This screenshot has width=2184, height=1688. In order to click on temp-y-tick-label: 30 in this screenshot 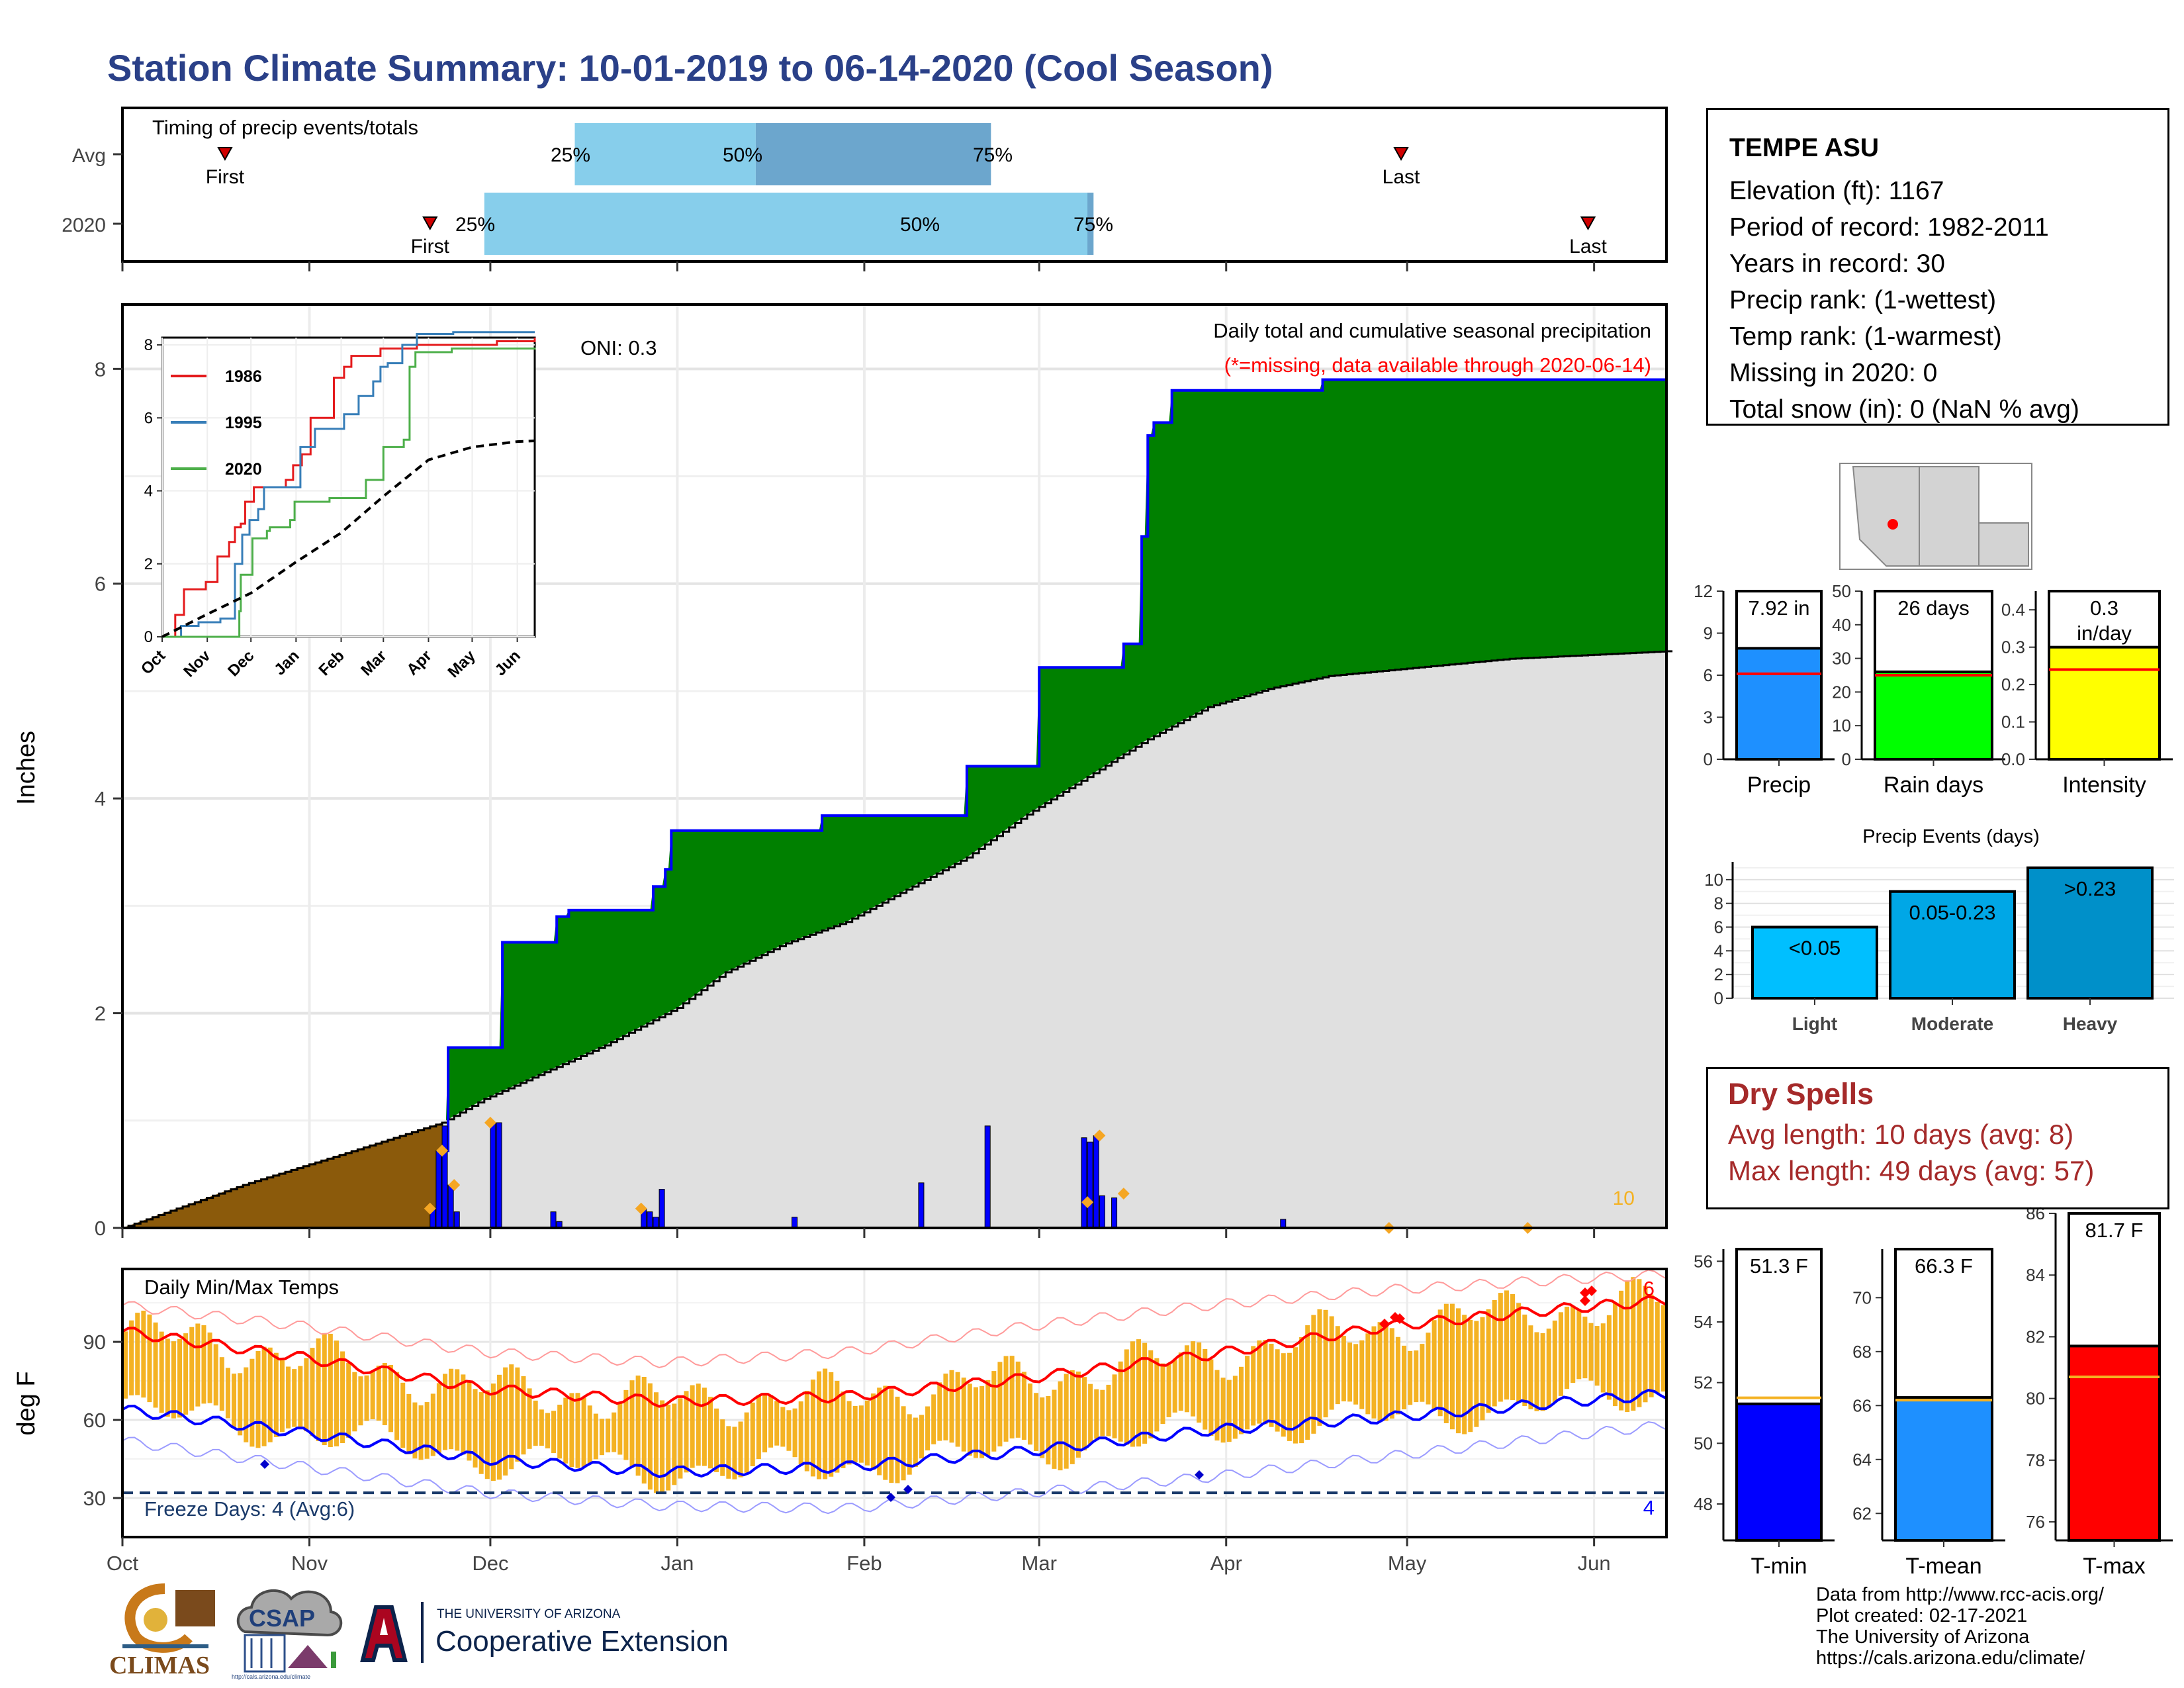, I will do `click(95, 1498)`.